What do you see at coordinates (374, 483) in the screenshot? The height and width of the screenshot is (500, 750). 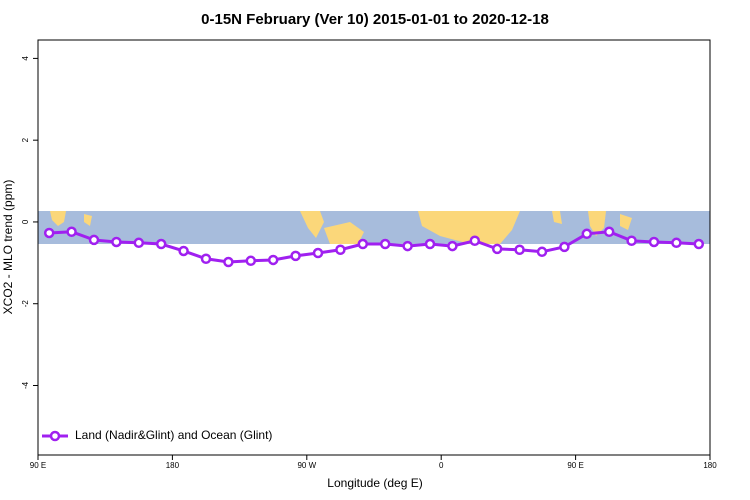 I see `x-axis-label: Longitude (deg E)` at bounding box center [374, 483].